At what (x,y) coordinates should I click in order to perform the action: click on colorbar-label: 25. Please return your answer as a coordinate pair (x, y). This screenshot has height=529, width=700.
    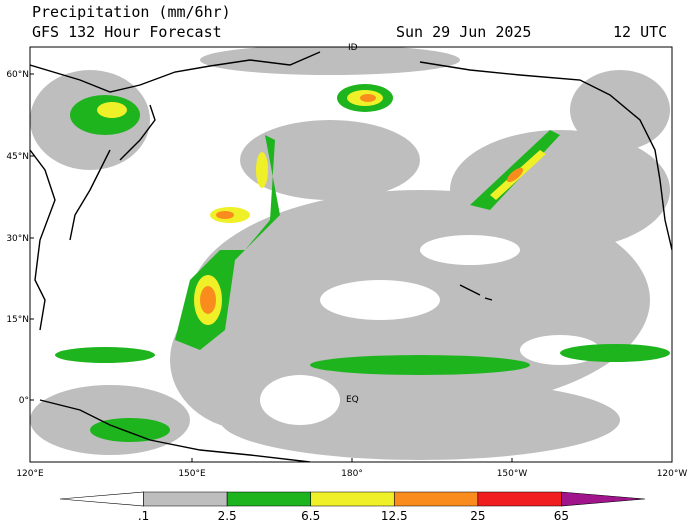
    Looking at the image, I should click on (477, 516).